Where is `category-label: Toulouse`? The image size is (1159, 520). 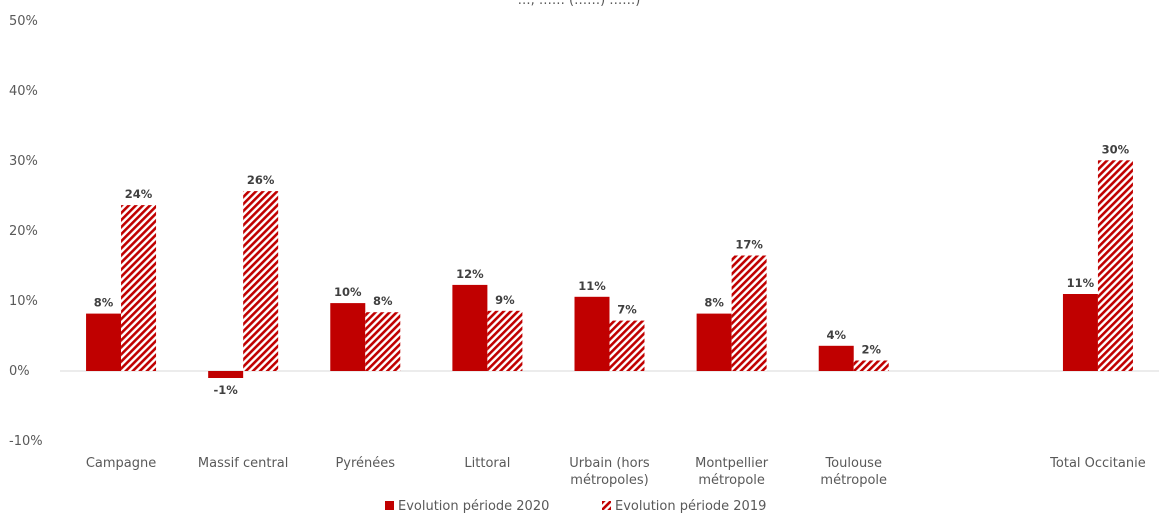 category-label: Toulouse is located at coordinates (853, 463).